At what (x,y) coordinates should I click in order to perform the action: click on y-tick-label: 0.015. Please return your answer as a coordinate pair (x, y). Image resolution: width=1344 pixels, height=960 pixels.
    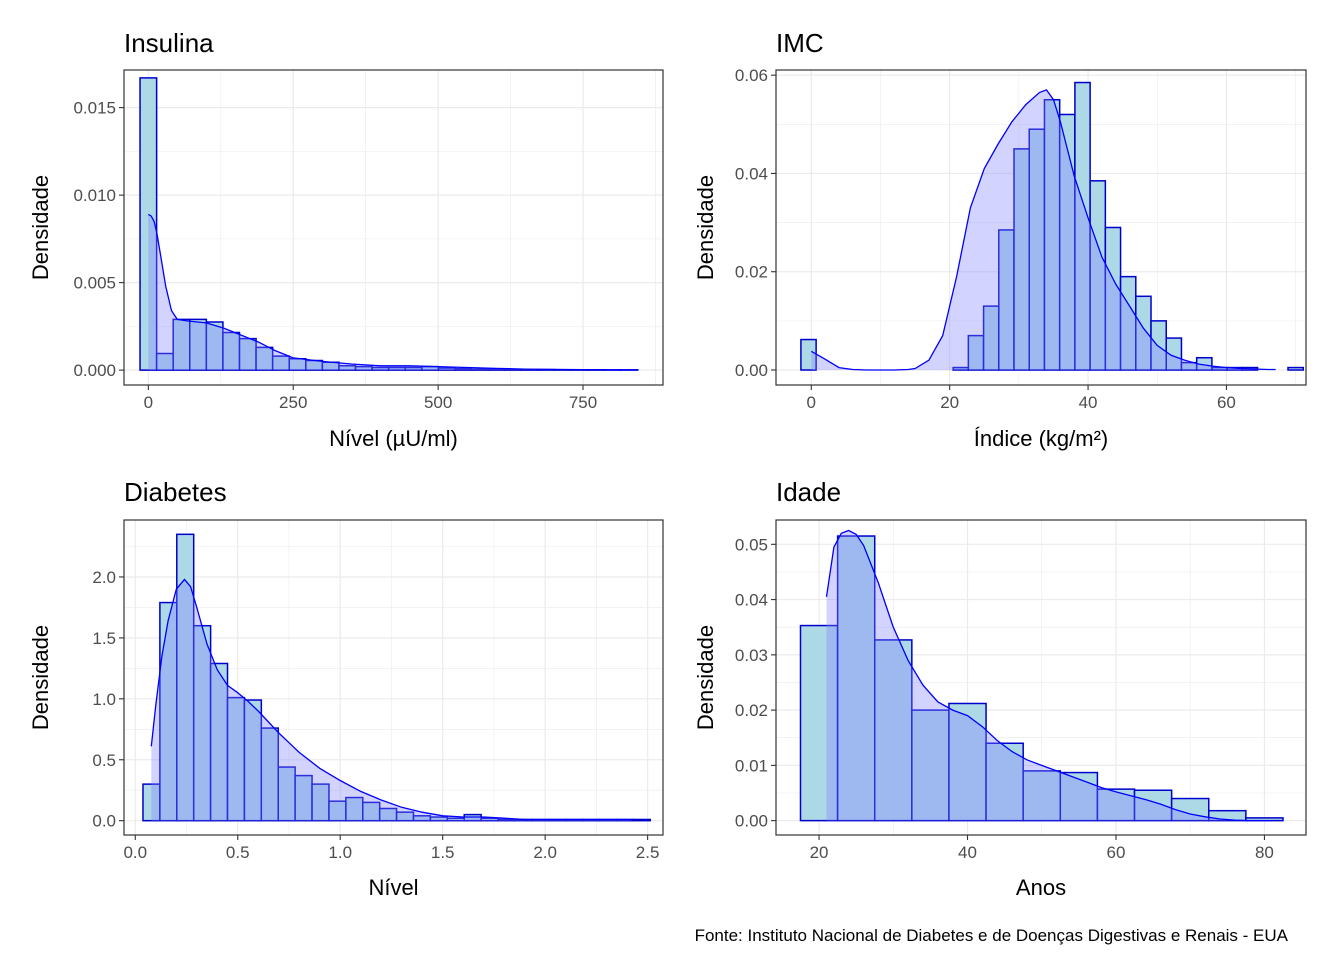
    Looking at the image, I should click on (94, 108).